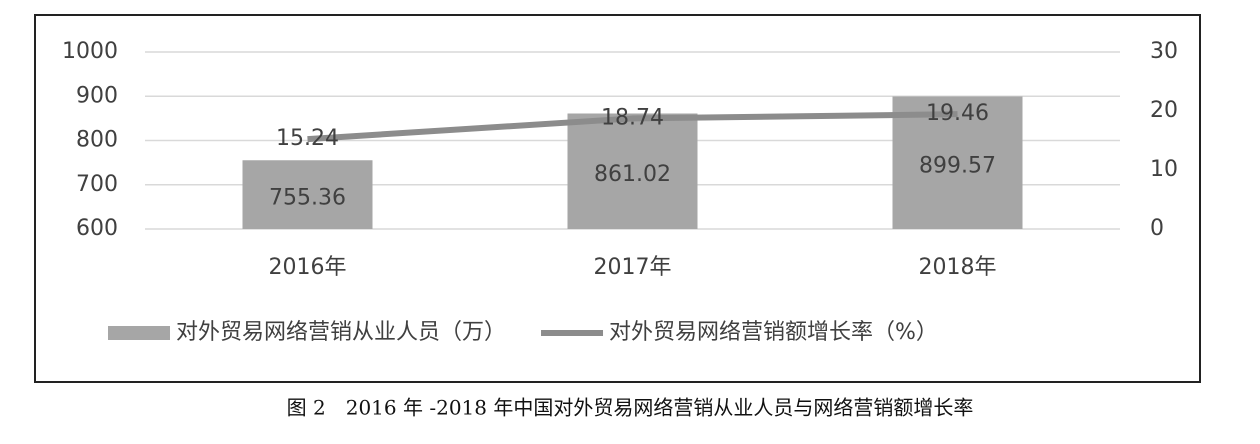 The width and height of the screenshot is (1260, 444). I want to click on y-tick-label: 700, so click(97, 184).